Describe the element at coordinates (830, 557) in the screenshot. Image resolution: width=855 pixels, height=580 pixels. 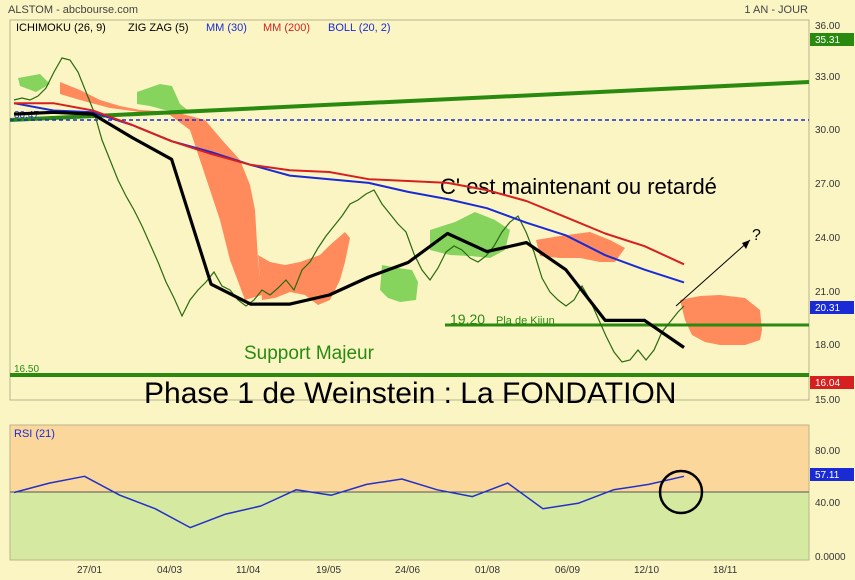
I see `rsi-ytick-0: 0.0000` at that location.